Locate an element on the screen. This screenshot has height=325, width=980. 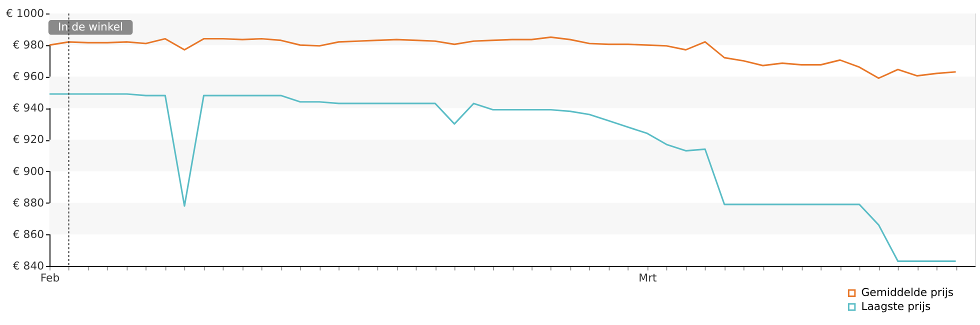
y-tick-label: € 920 is located at coordinates (28, 139).